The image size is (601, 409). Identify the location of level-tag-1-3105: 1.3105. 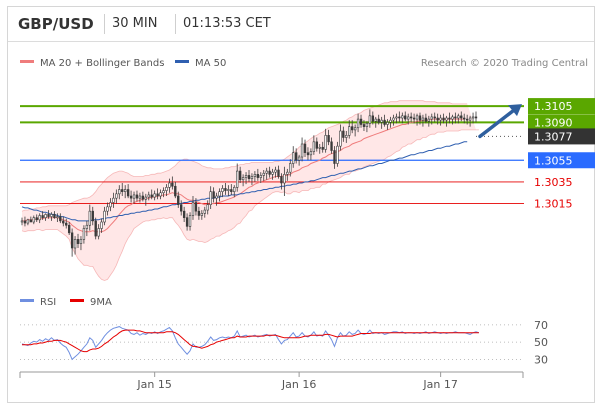
(561, 106).